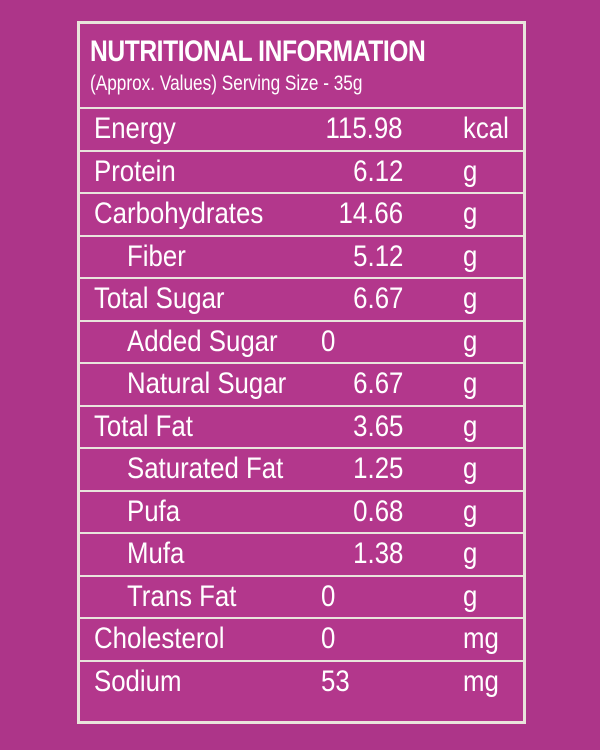 This screenshot has width=600, height=750. What do you see at coordinates (301, 298) in the screenshot?
I see `nutrient-row: Total Sugar 6.67 g` at bounding box center [301, 298].